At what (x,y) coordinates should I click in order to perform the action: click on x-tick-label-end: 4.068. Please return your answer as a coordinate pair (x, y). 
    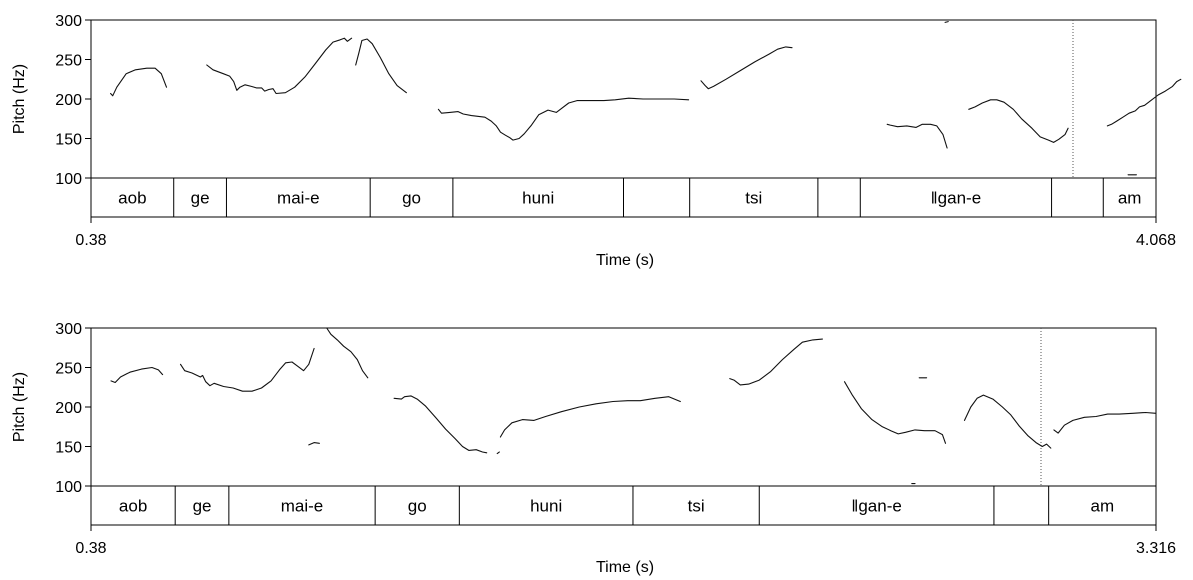
    Looking at the image, I should click on (1156, 240).